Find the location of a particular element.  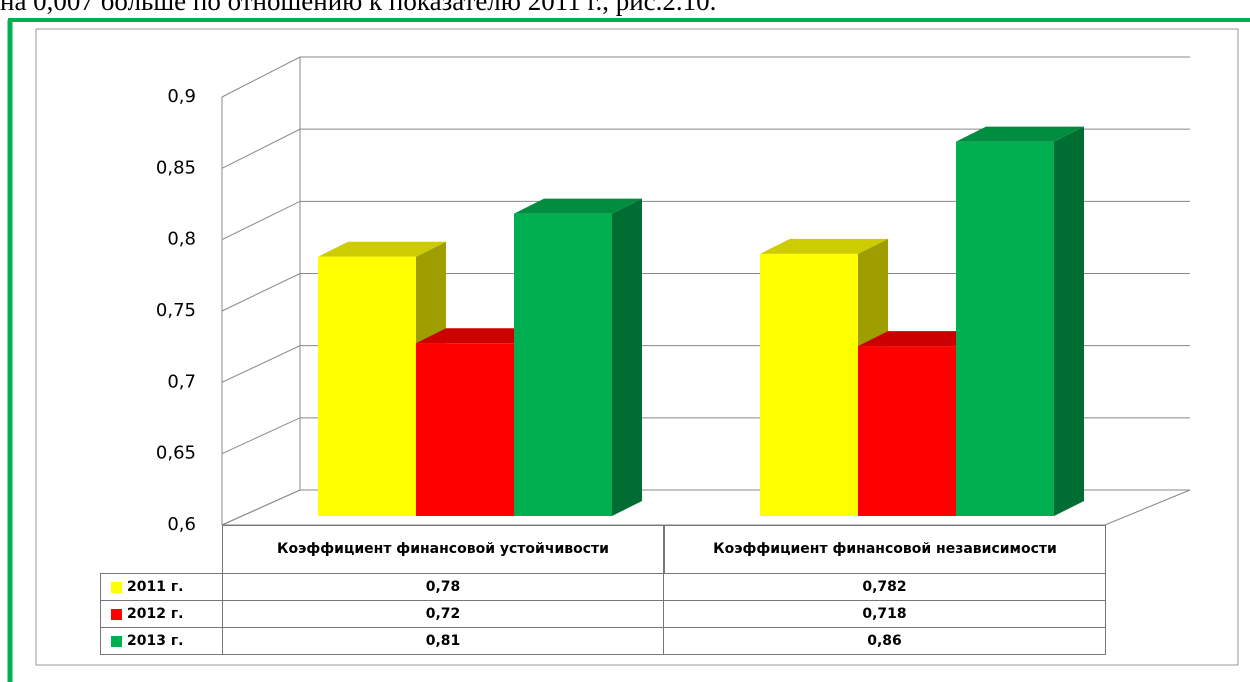

legend-label: 2012 г. is located at coordinates (155, 613).